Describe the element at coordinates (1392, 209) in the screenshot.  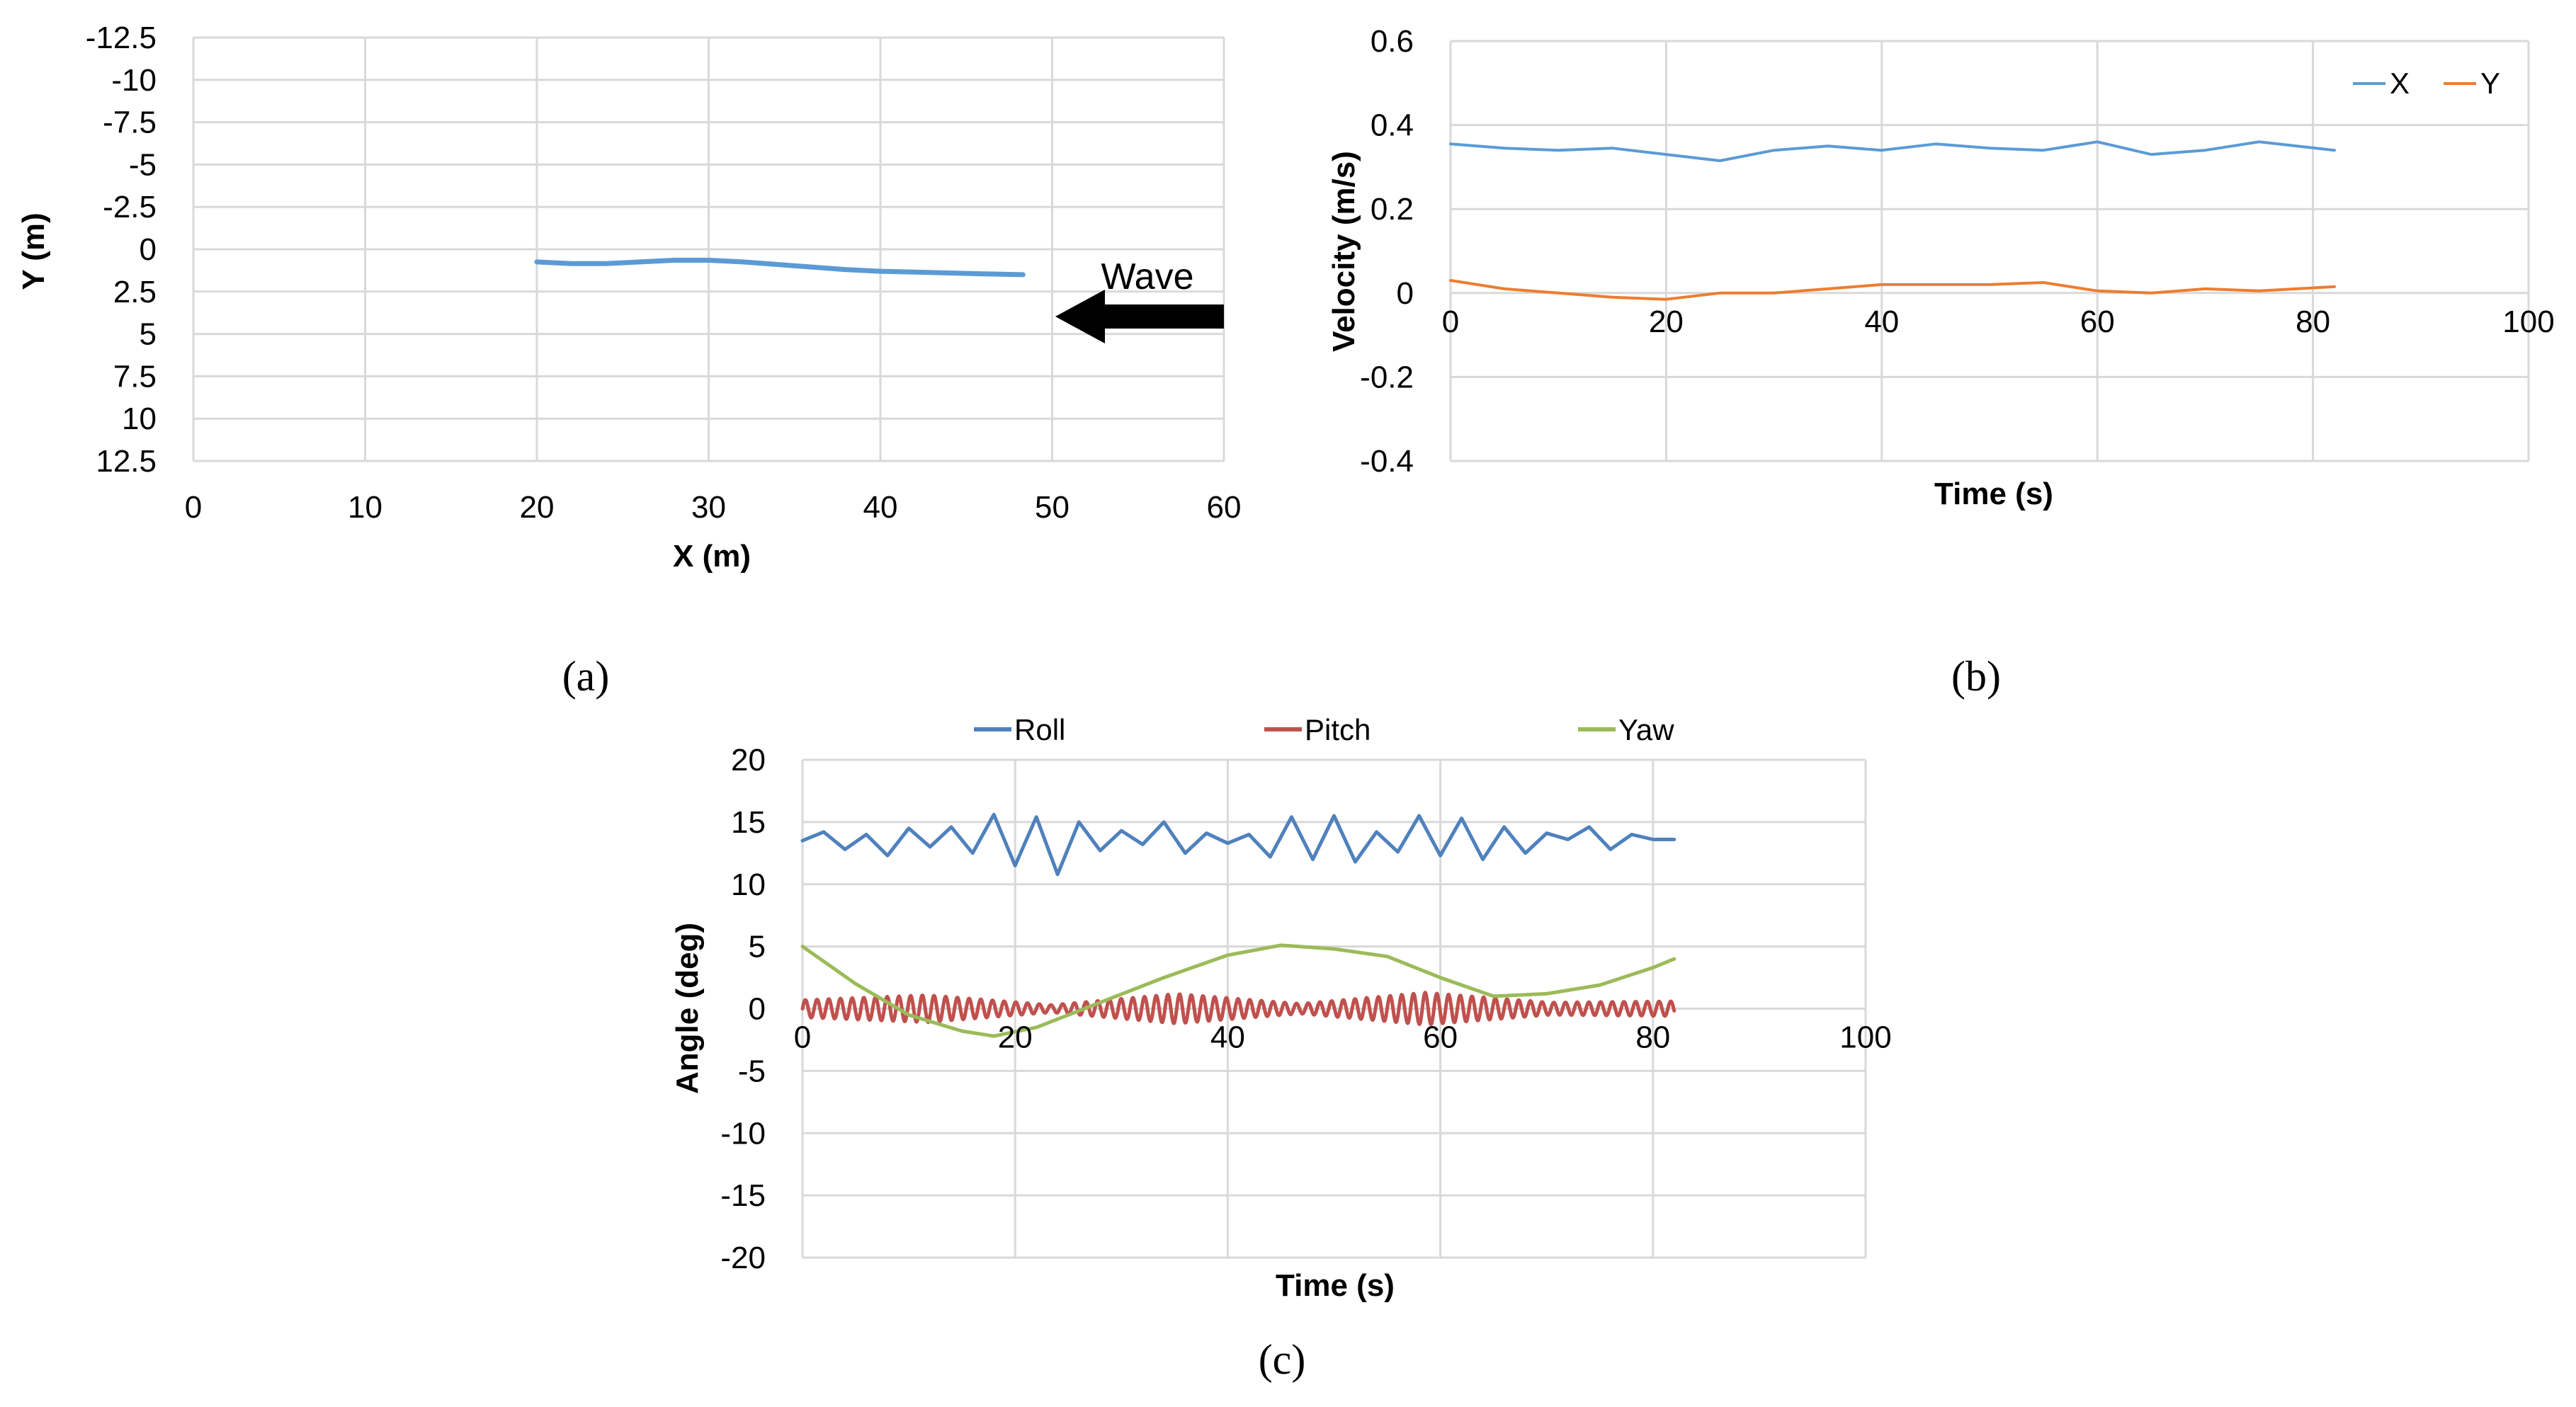
I see `y-tick-label: 0.2` at that location.